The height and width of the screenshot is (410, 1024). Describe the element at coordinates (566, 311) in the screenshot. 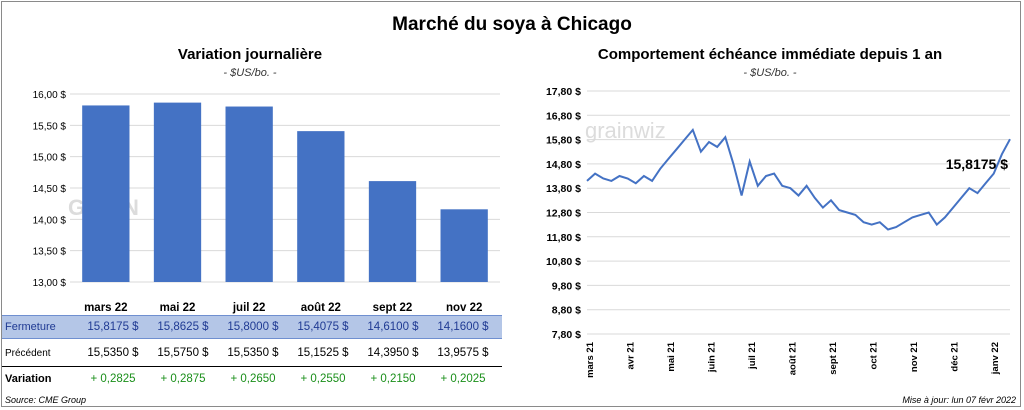

I see `y-tick-label: 8,80 $` at that location.